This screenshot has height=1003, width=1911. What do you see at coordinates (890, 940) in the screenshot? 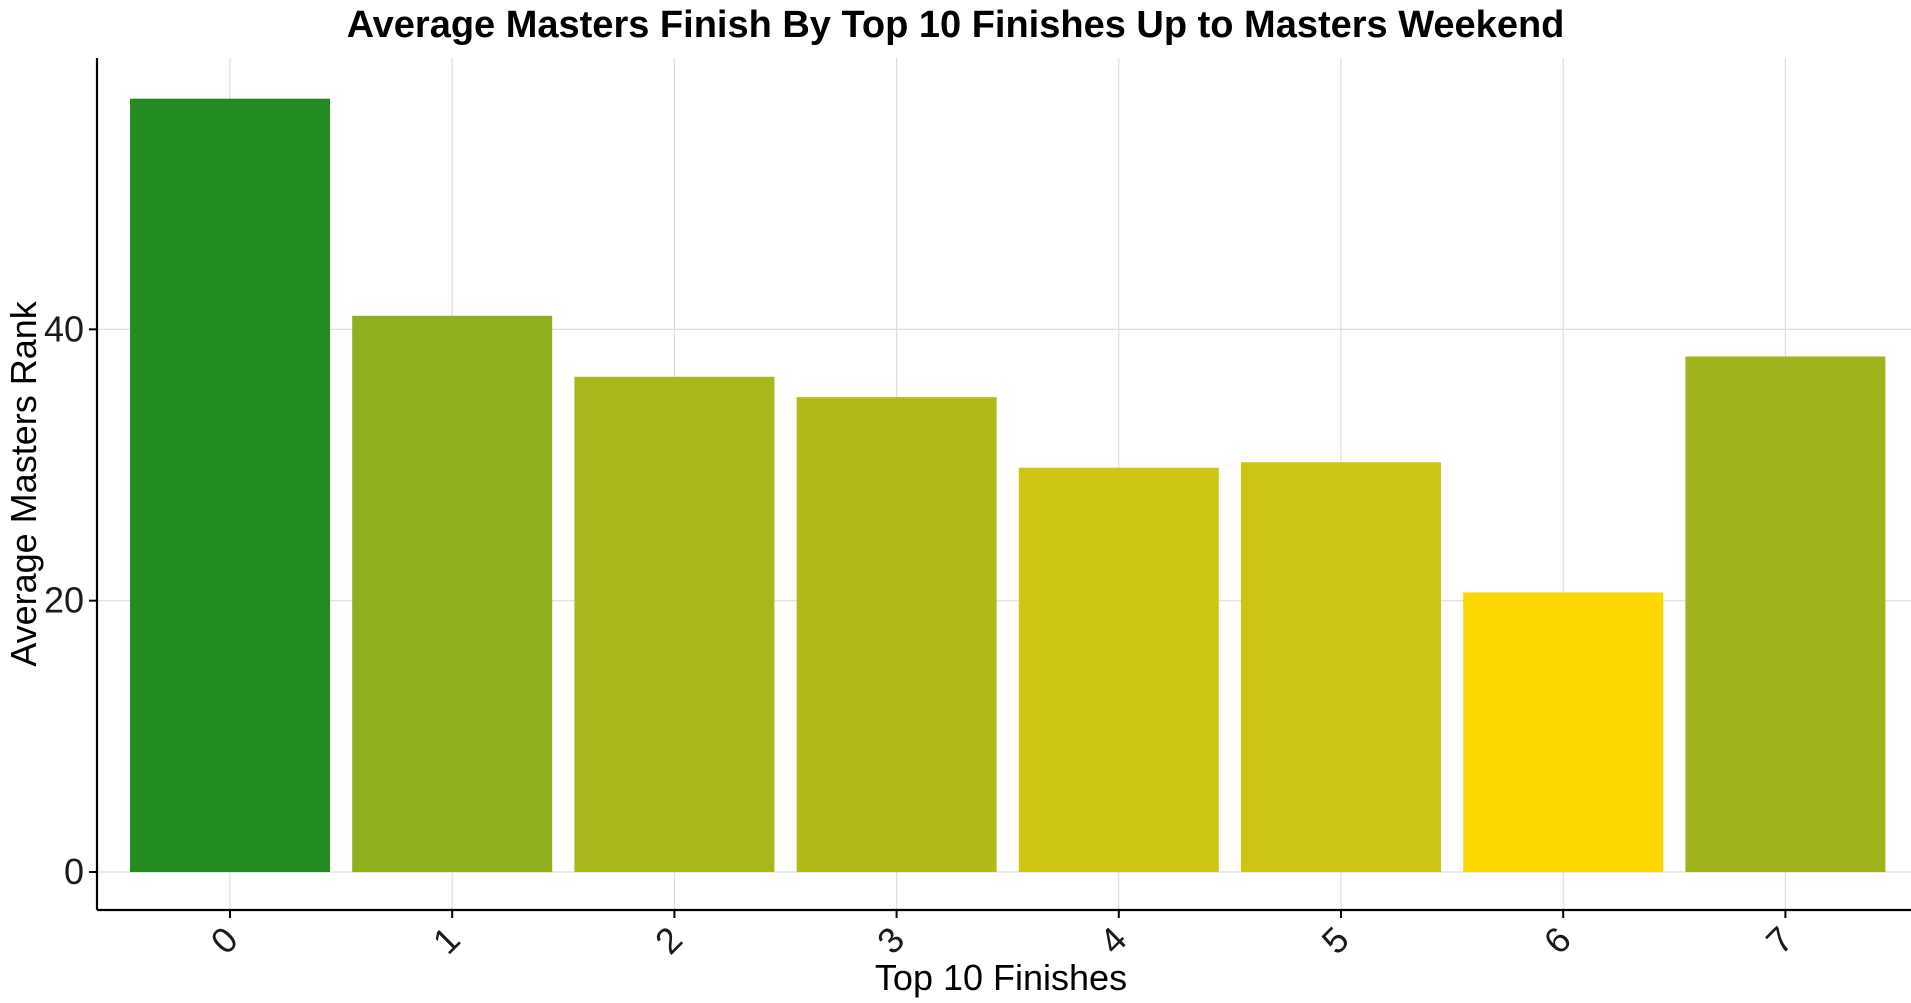
I see `x-tick-label: 3` at bounding box center [890, 940].